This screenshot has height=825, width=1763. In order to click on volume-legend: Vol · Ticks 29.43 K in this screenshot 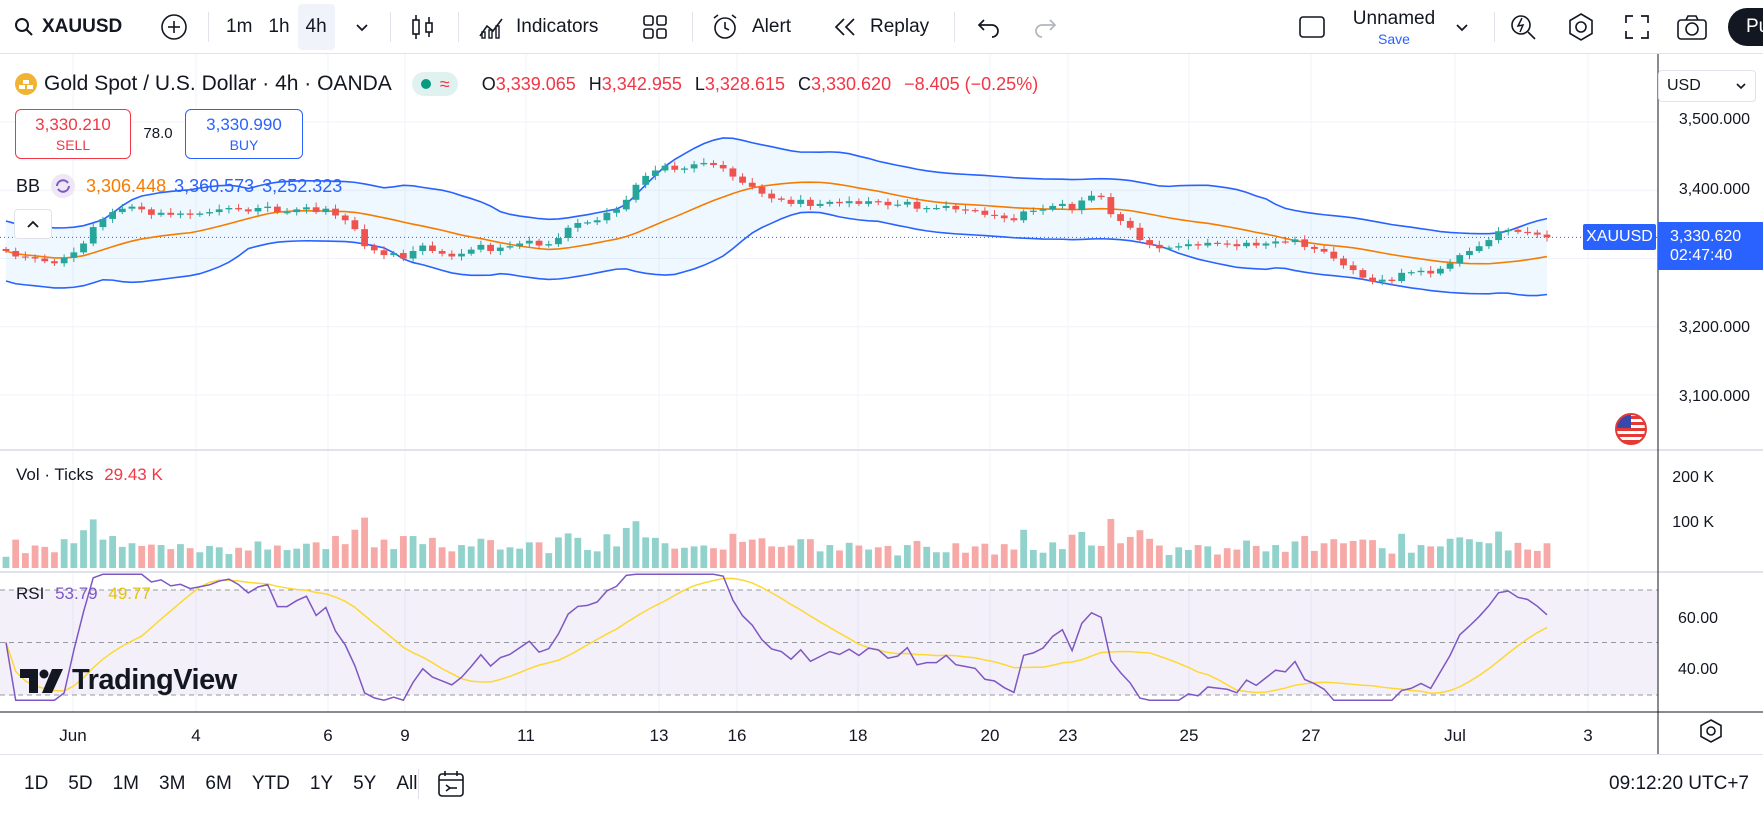, I will do `click(89, 475)`.